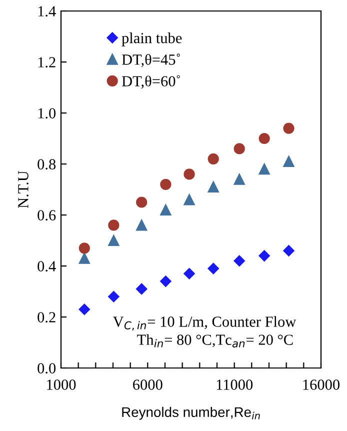 This screenshot has width=347, height=431. I want to click on legend-label: plain tube, so click(152, 39).